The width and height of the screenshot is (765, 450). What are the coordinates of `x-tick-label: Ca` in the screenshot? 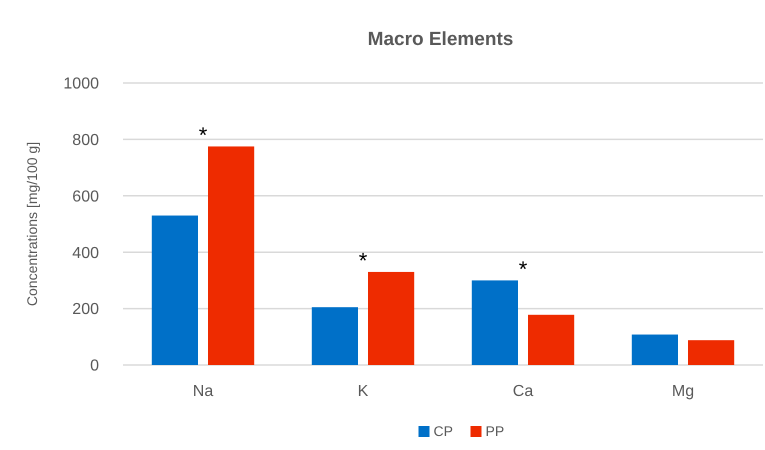 It's located at (523, 391).